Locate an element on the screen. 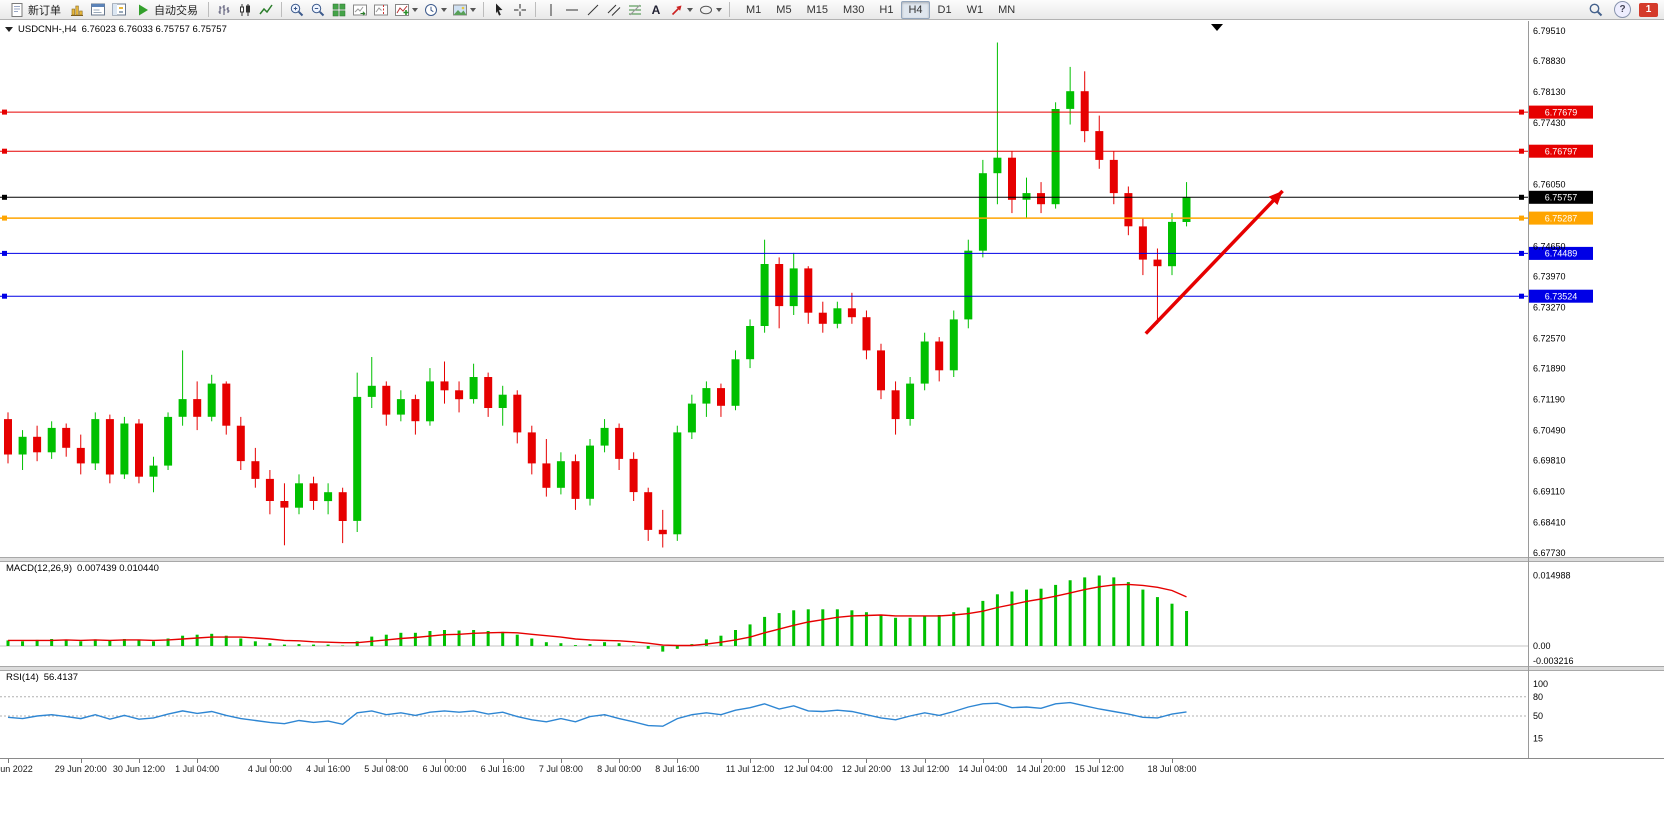 The image size is (1664, 831). timeframe-M30: M30 is located at coordinates (853, 10).